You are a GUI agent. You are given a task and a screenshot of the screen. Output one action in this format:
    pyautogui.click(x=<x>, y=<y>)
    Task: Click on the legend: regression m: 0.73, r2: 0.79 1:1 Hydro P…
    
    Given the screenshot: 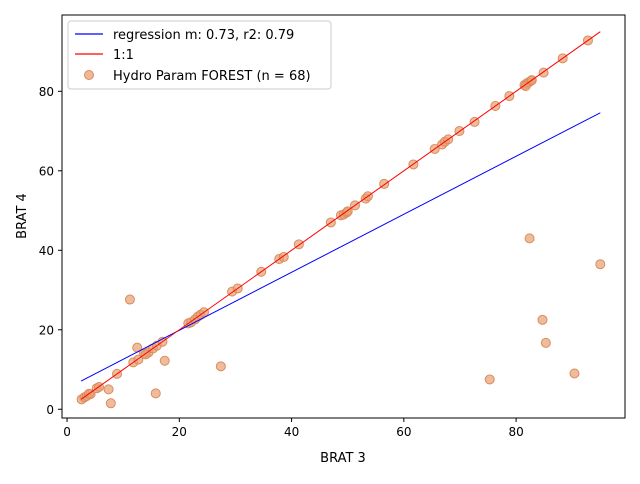 What is the action you would take?
    pyautogui.click(x=199, y=55)
    